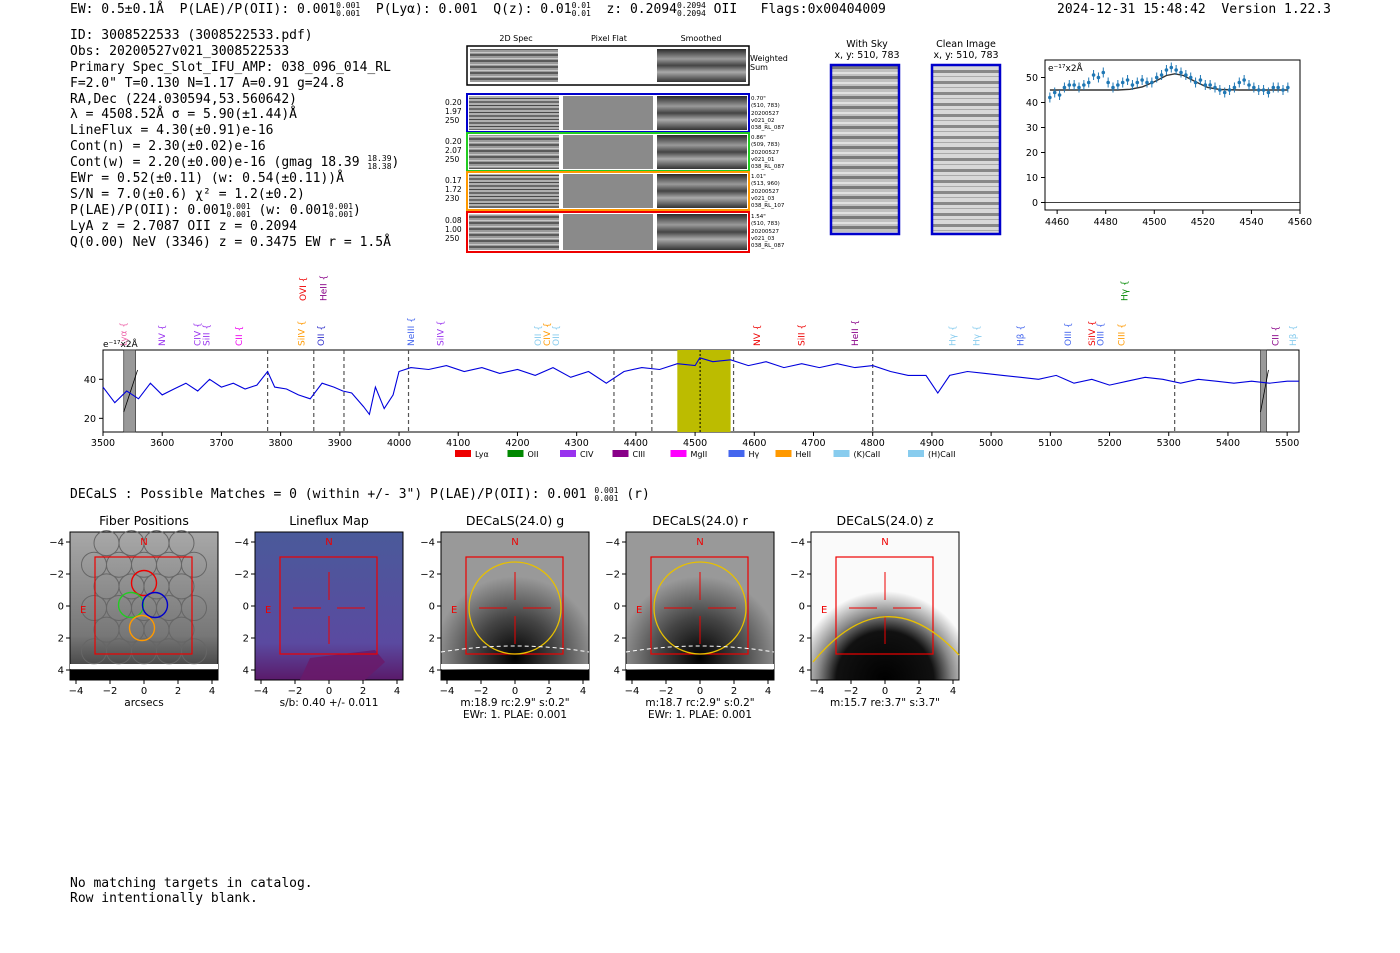  I want to click on spectrum-x-tick-label: 5500, so click(1287, 443).